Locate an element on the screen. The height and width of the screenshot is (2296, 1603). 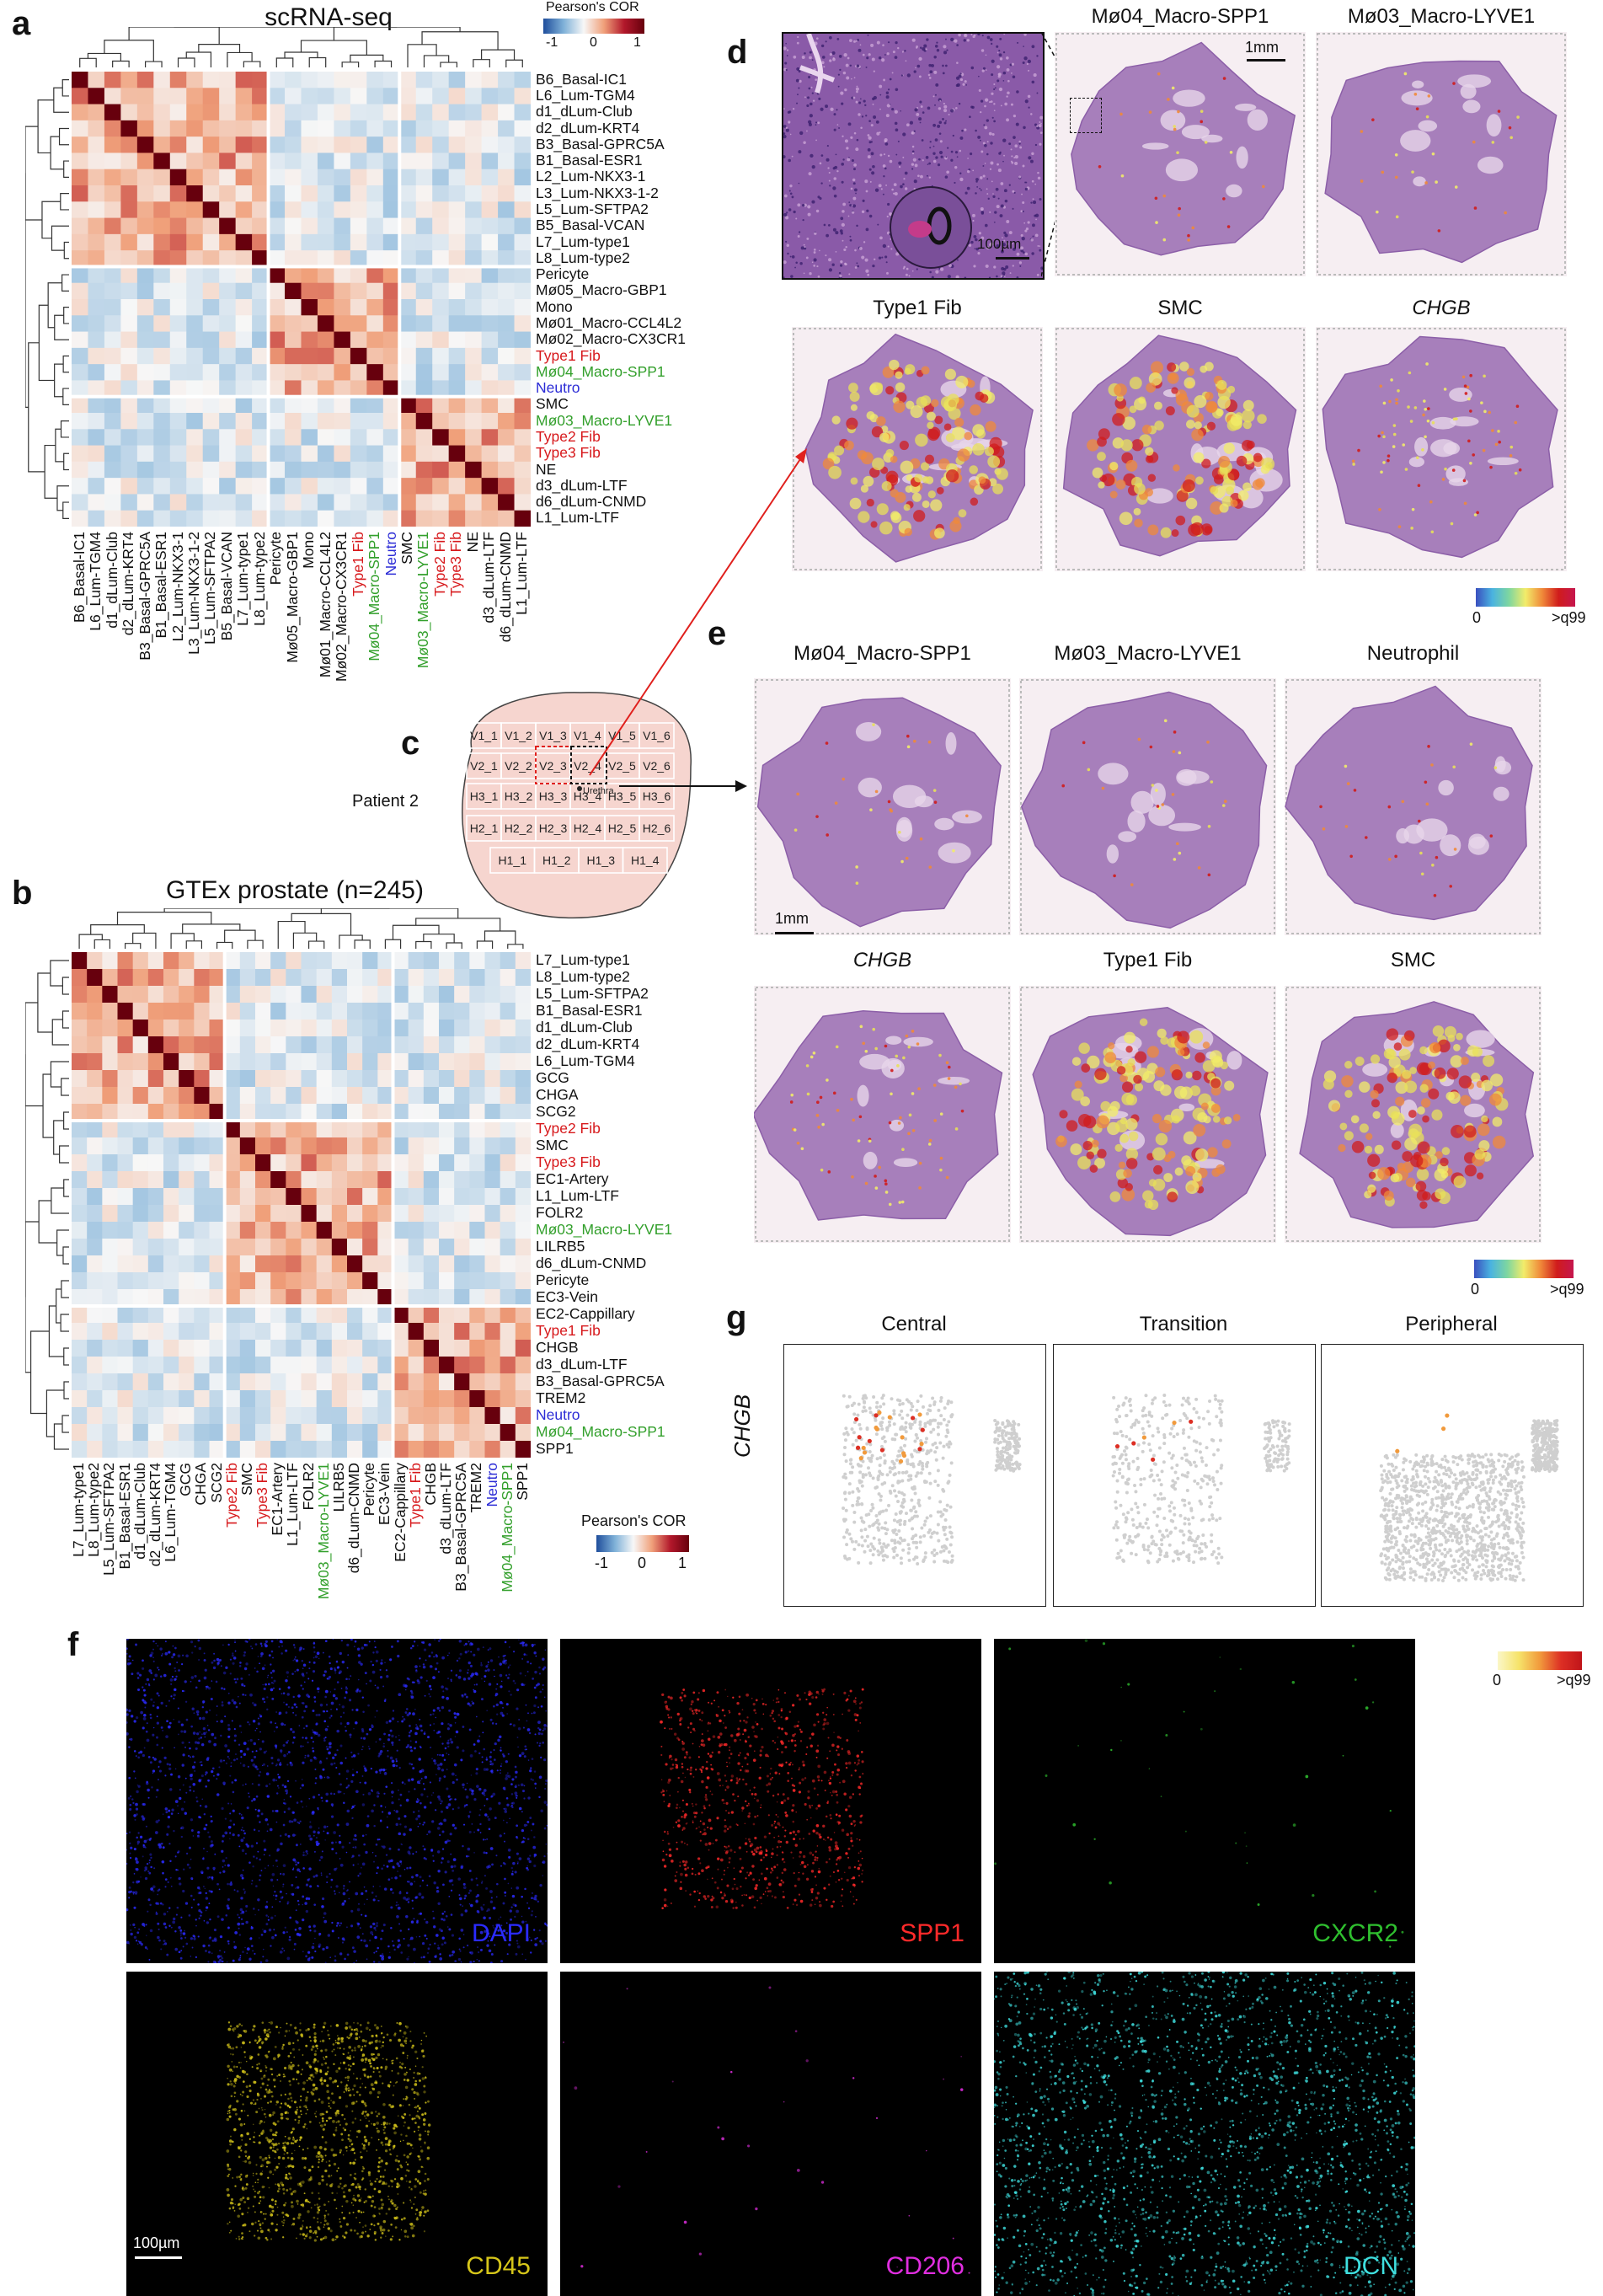
d-tissue-image is located at coordinates (1180, 154).